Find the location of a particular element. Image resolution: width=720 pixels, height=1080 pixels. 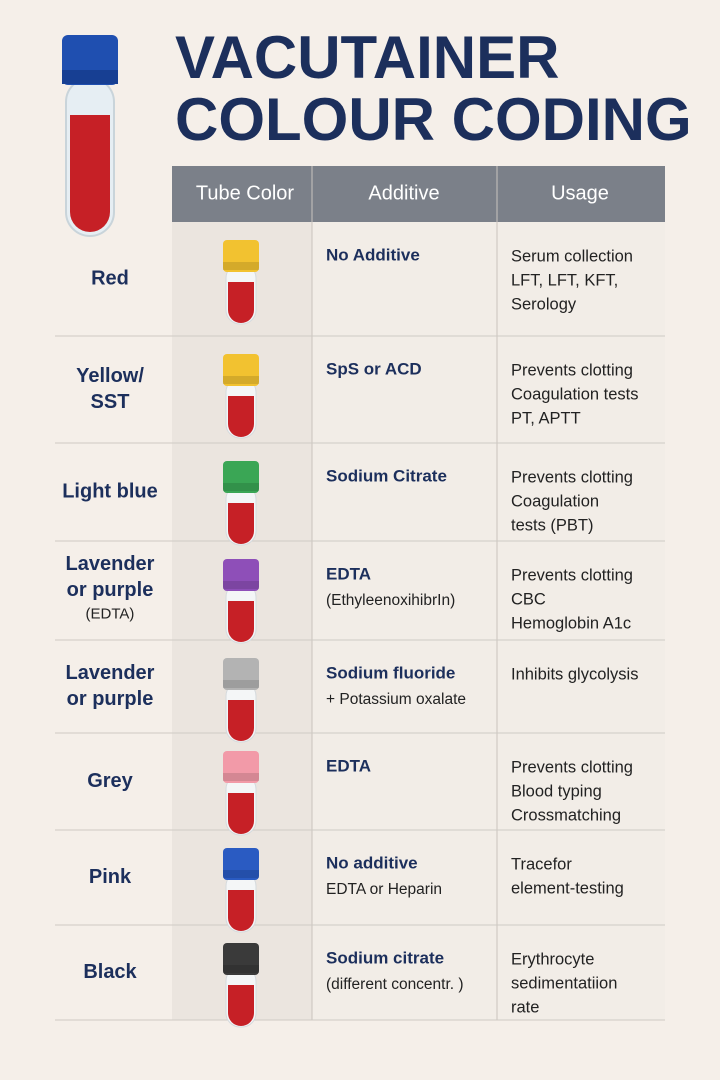

usage: Inhibits glycolysis is located at coordinates (574, 674).